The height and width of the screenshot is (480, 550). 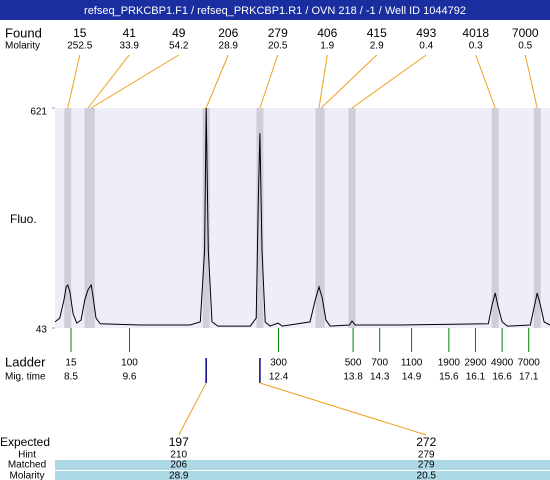 What do you see at coordinates (129, 363) in the screenshot?
I see `ladder-size: 100` at bounding box center [129, 363].